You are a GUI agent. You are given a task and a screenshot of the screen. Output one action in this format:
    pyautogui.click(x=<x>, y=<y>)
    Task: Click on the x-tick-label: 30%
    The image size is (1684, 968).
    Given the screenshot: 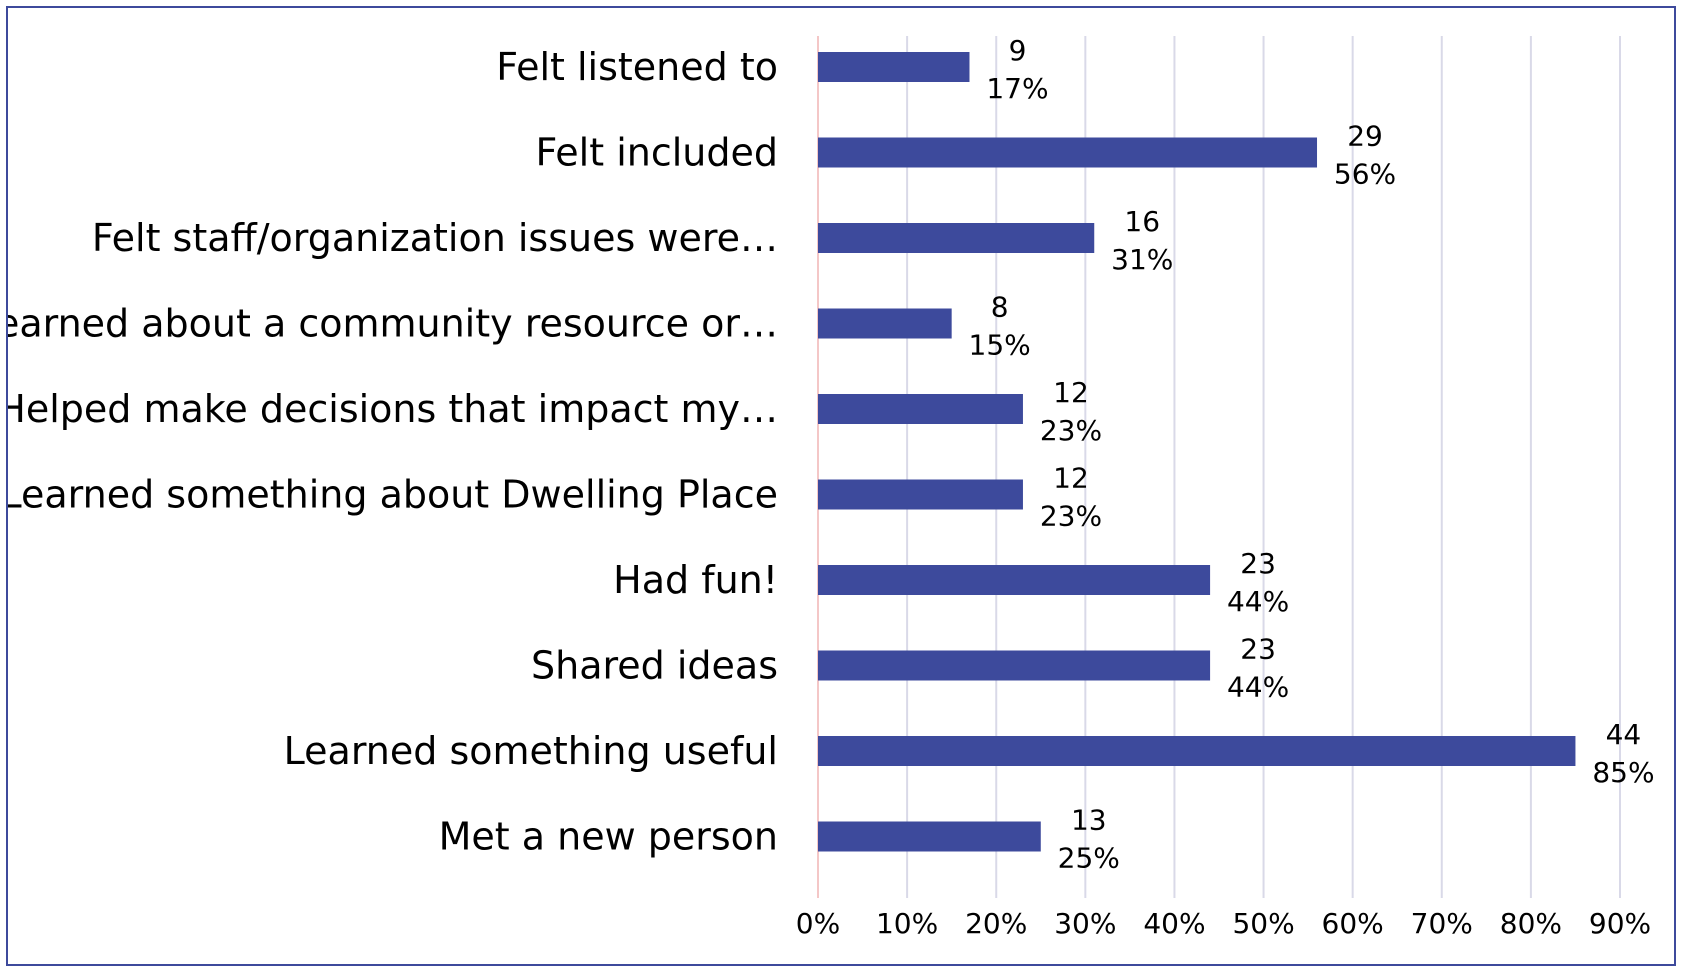 What is the action you would take?
    pyautogui.click(x=1085, y=923)
    